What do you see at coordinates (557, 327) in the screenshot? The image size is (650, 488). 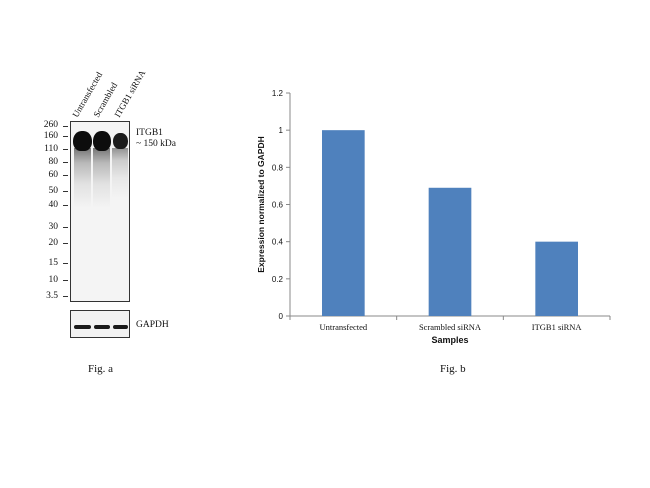 I see `x-tick-label: ITGB1 siRNA` at bounding box center [557, 327].